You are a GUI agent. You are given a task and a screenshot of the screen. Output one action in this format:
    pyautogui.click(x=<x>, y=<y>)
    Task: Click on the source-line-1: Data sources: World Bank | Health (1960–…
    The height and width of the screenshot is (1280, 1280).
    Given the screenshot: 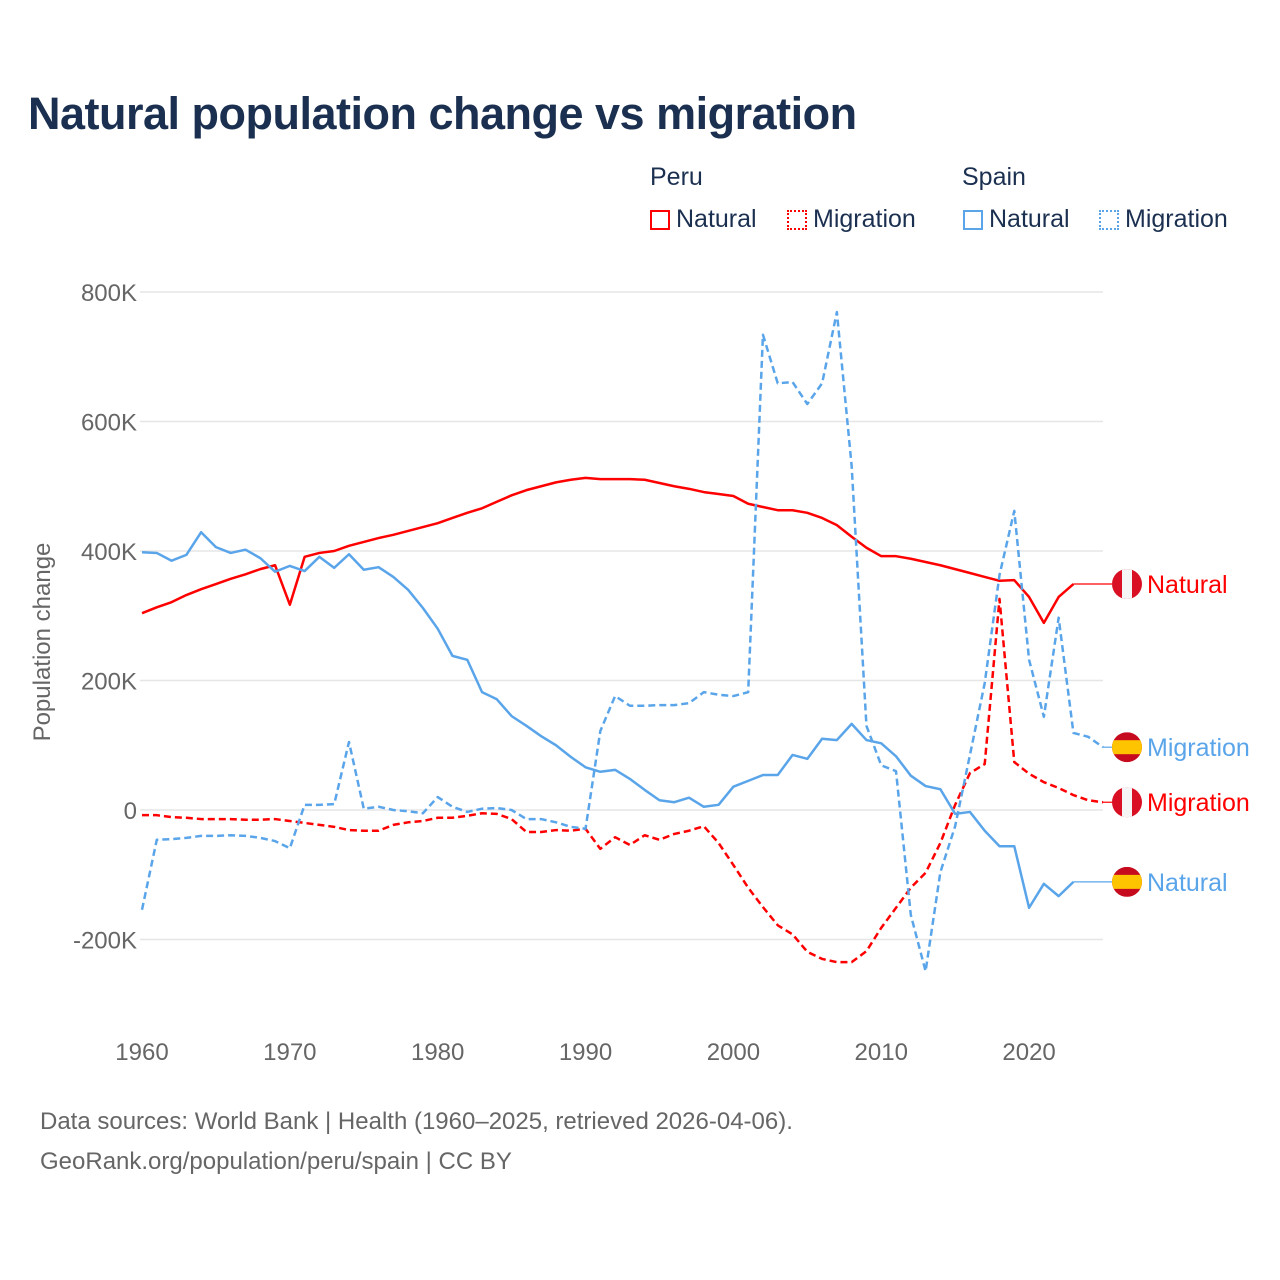 What is the action you would take?
    pyautogui.click(x=416, y=1121)
    